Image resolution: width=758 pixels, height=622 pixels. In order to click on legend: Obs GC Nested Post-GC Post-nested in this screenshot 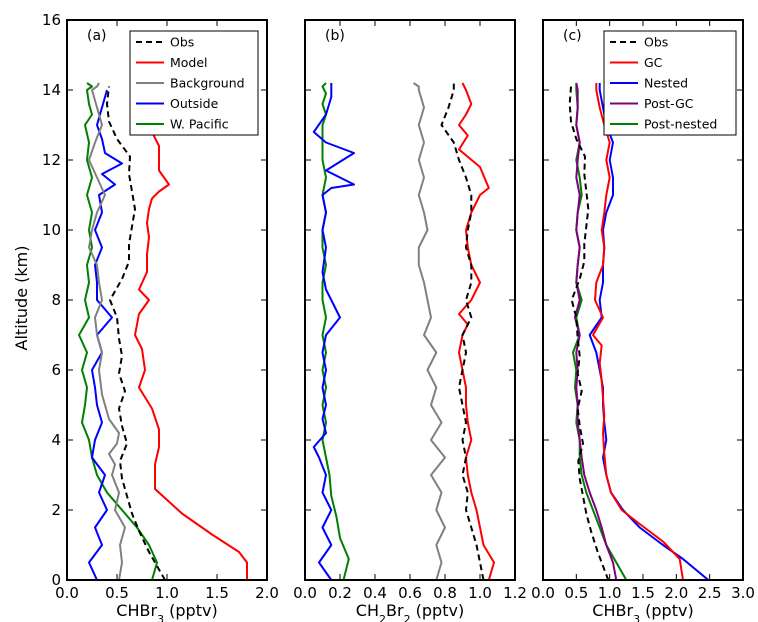, I will do `click(670, 83)`.